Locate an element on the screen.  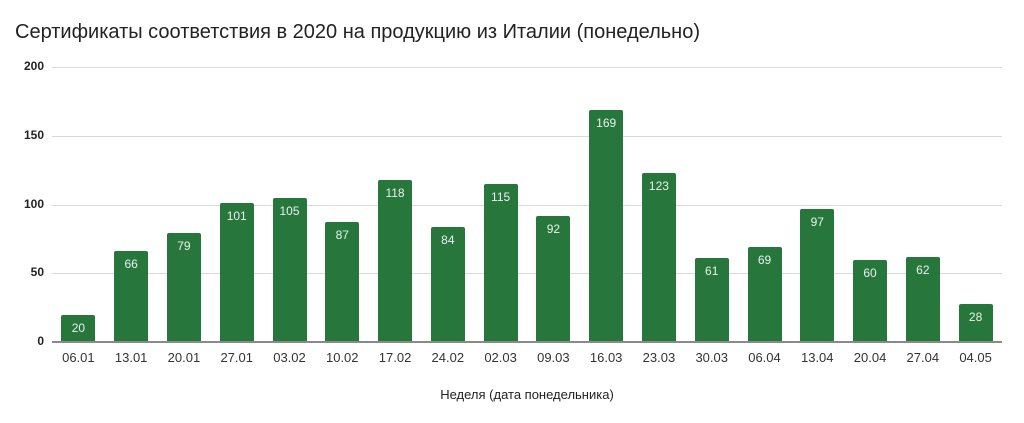
bar: 69 is located at coordinates (764, 294).